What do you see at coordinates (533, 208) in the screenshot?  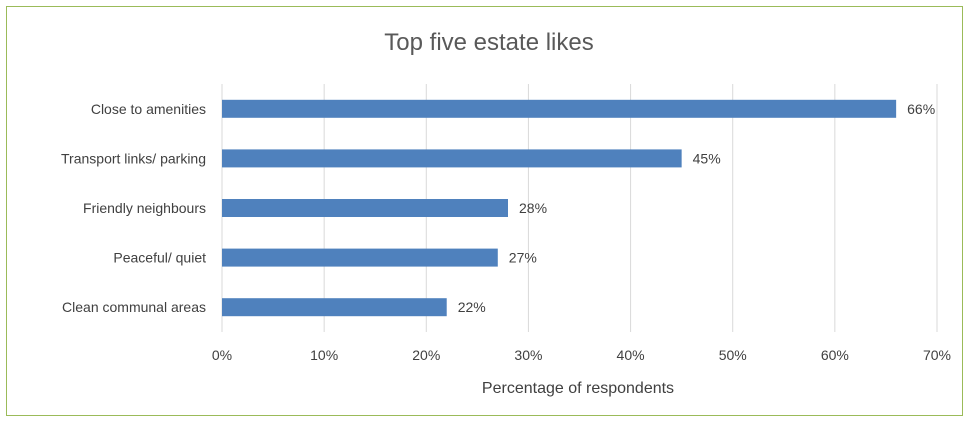 I see `data-label: 28%` at bounding box center [533, 208].